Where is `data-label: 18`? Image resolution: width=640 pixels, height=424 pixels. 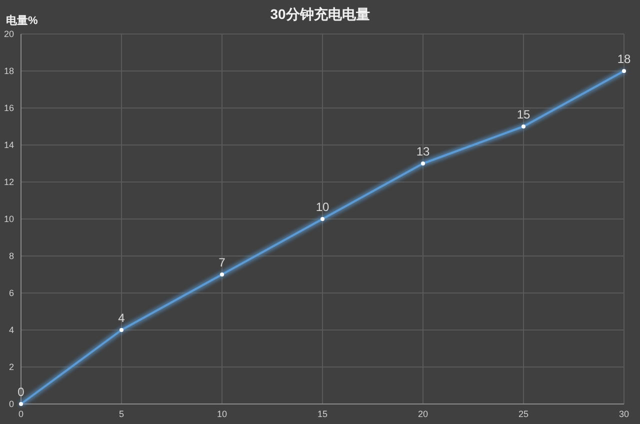 data-label: 18 is located at coordinates (624, 59).